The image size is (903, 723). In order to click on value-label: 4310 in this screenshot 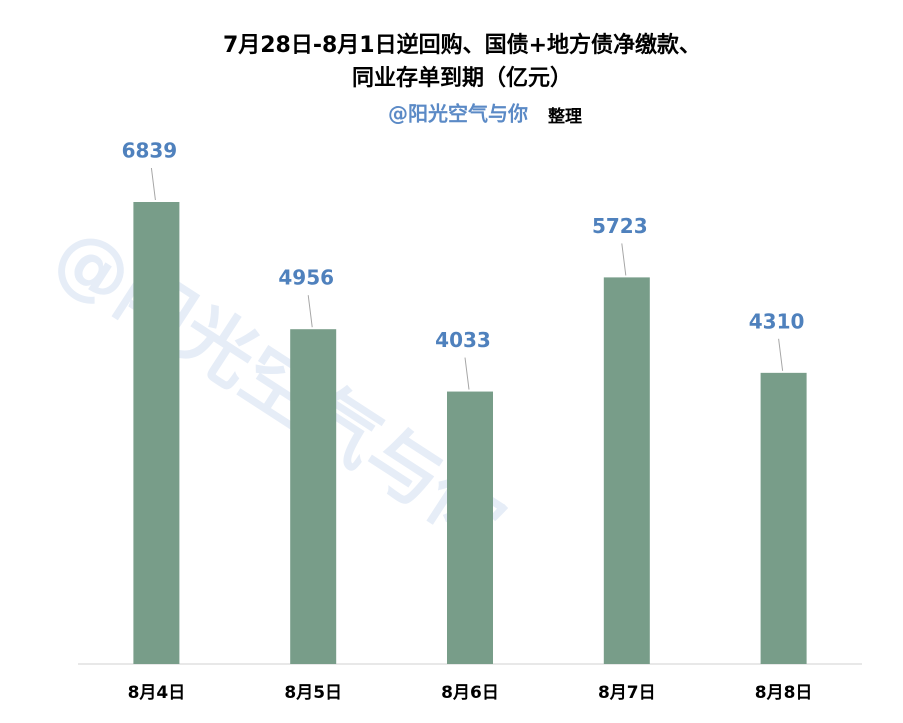, I will do `click(777, 321)`.